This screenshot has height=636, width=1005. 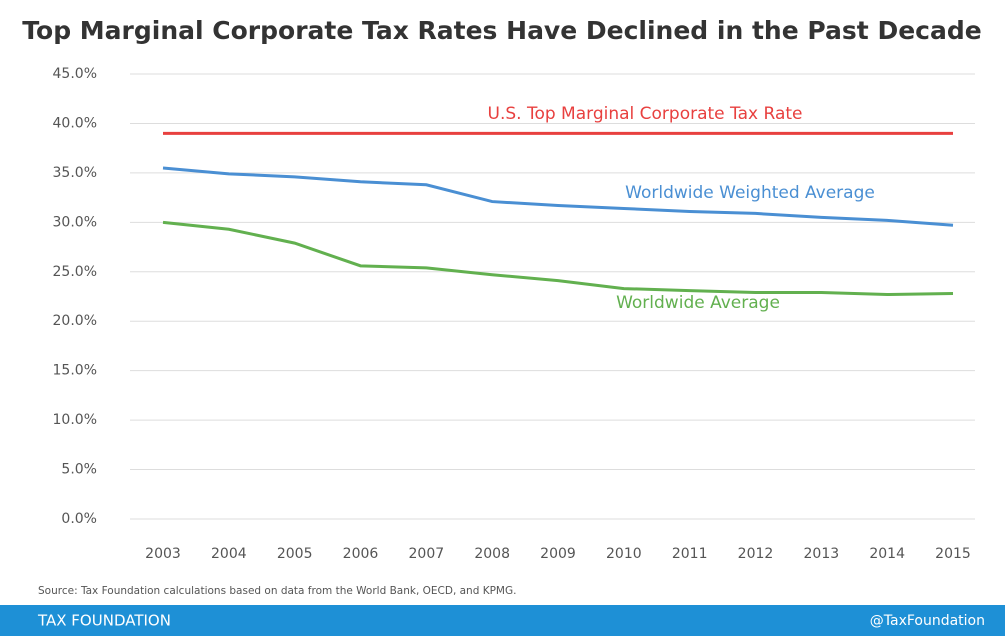 I want to click on series-label: U.S. Top Marginal Corporate Tax Rate, so click(x=645, y=114).